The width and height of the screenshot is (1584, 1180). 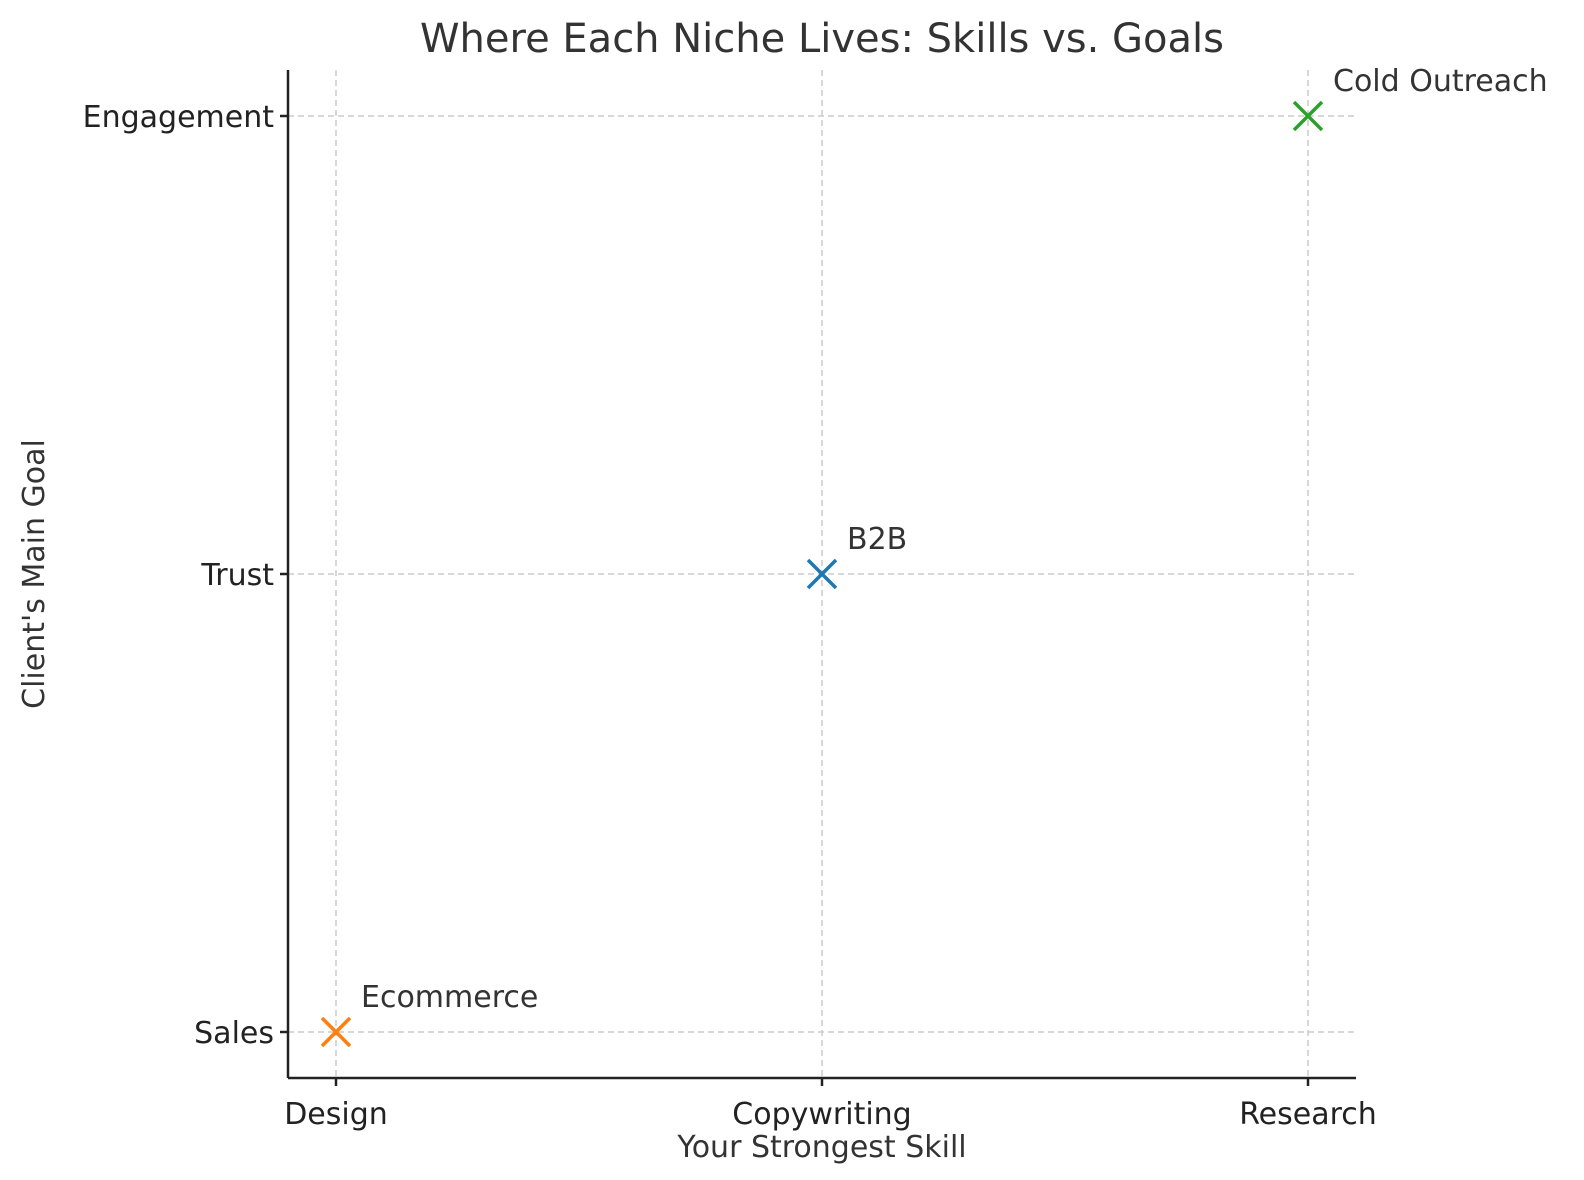 What do you see at coordinates (234, 1033) in the screenshot?
I see `y-tick-label: Sales` at bounding box center [234, 1033].